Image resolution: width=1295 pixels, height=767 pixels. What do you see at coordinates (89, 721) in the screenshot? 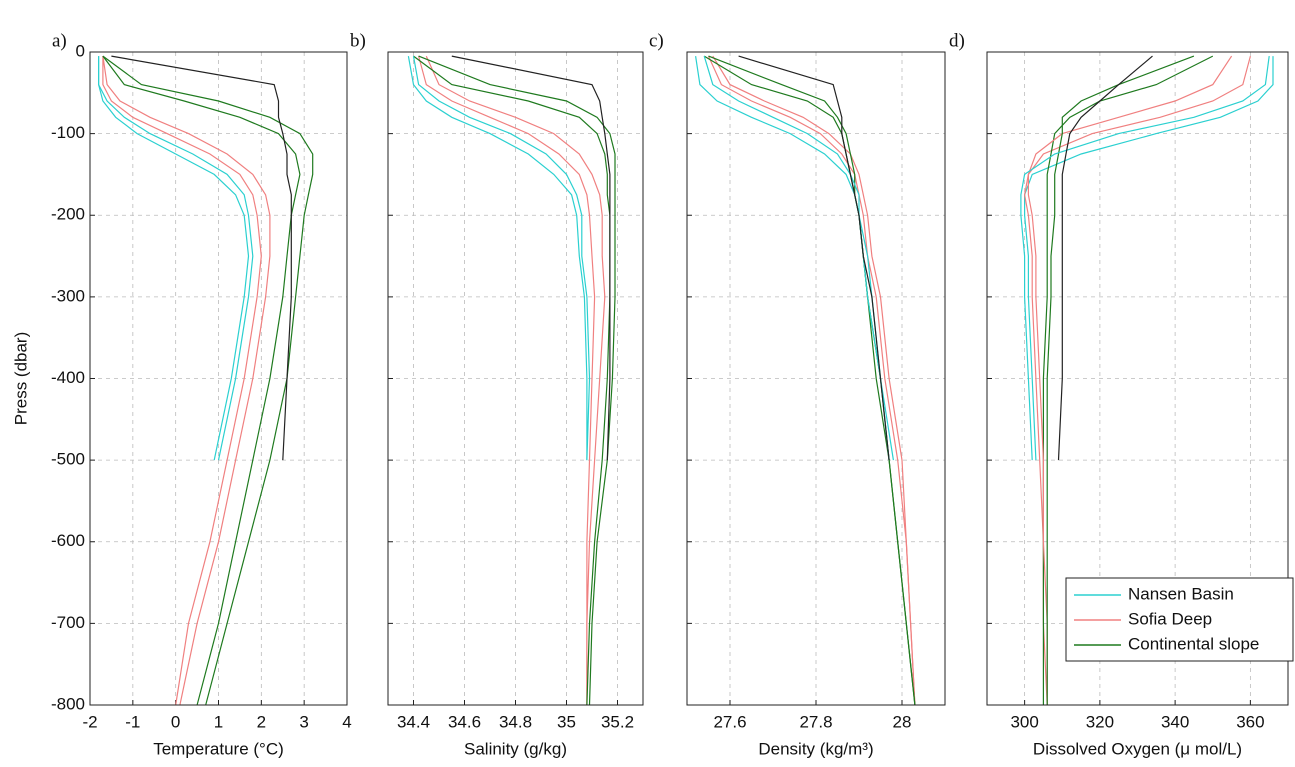
I see `x-tick-label: -2` at bounding box center [89, 721].